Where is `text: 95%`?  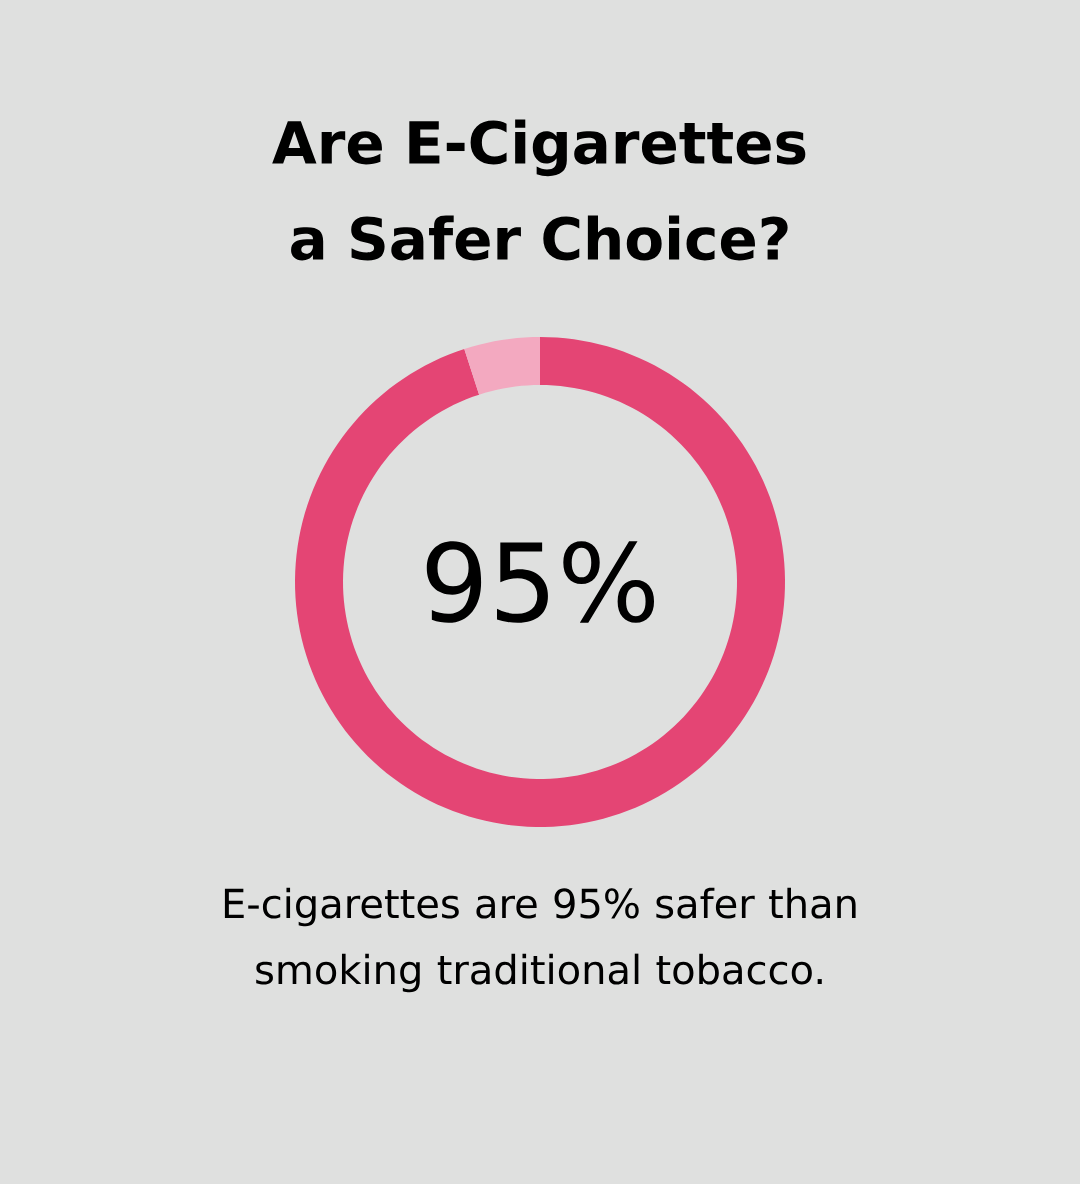 text: 95% is located at coordinates (540, 582).